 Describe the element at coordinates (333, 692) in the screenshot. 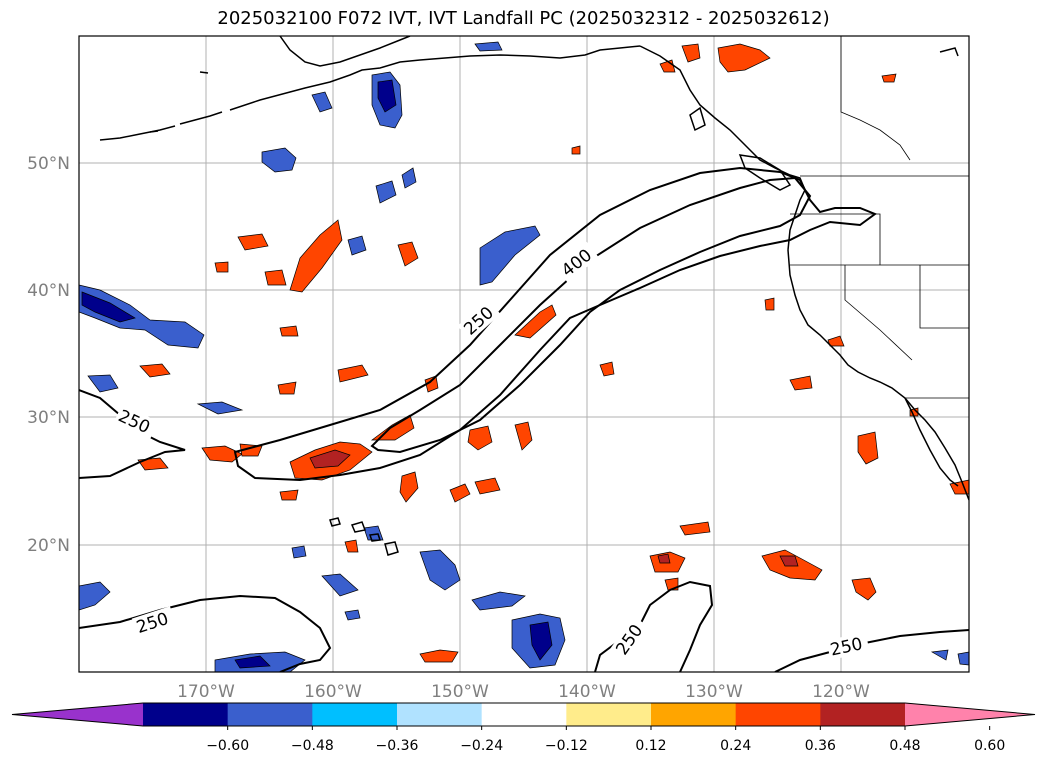

I see `lon-label-160w: 160°W` at that location.